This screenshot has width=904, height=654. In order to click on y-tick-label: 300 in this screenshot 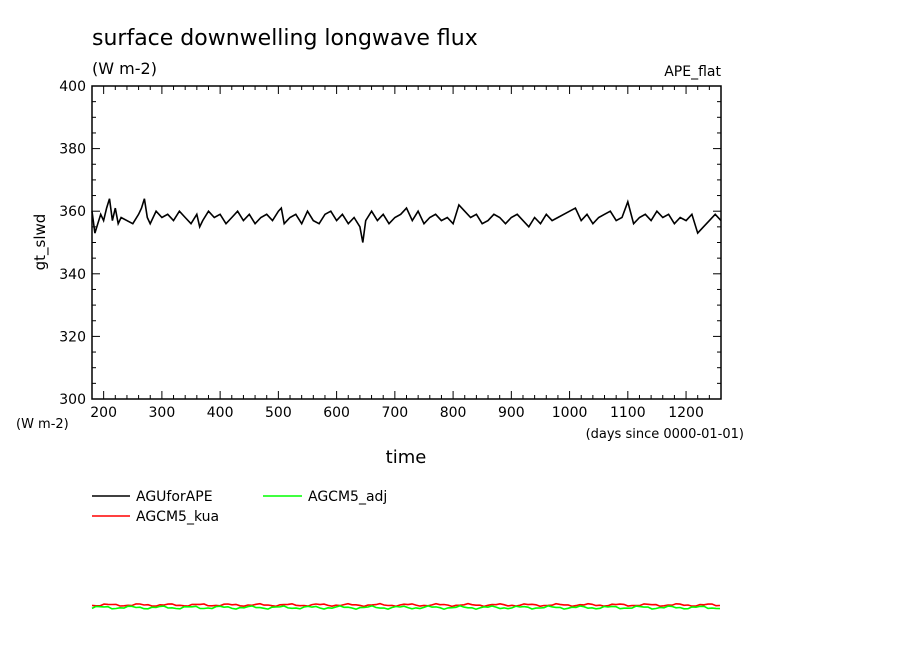, I will do `click(72, 400)`.